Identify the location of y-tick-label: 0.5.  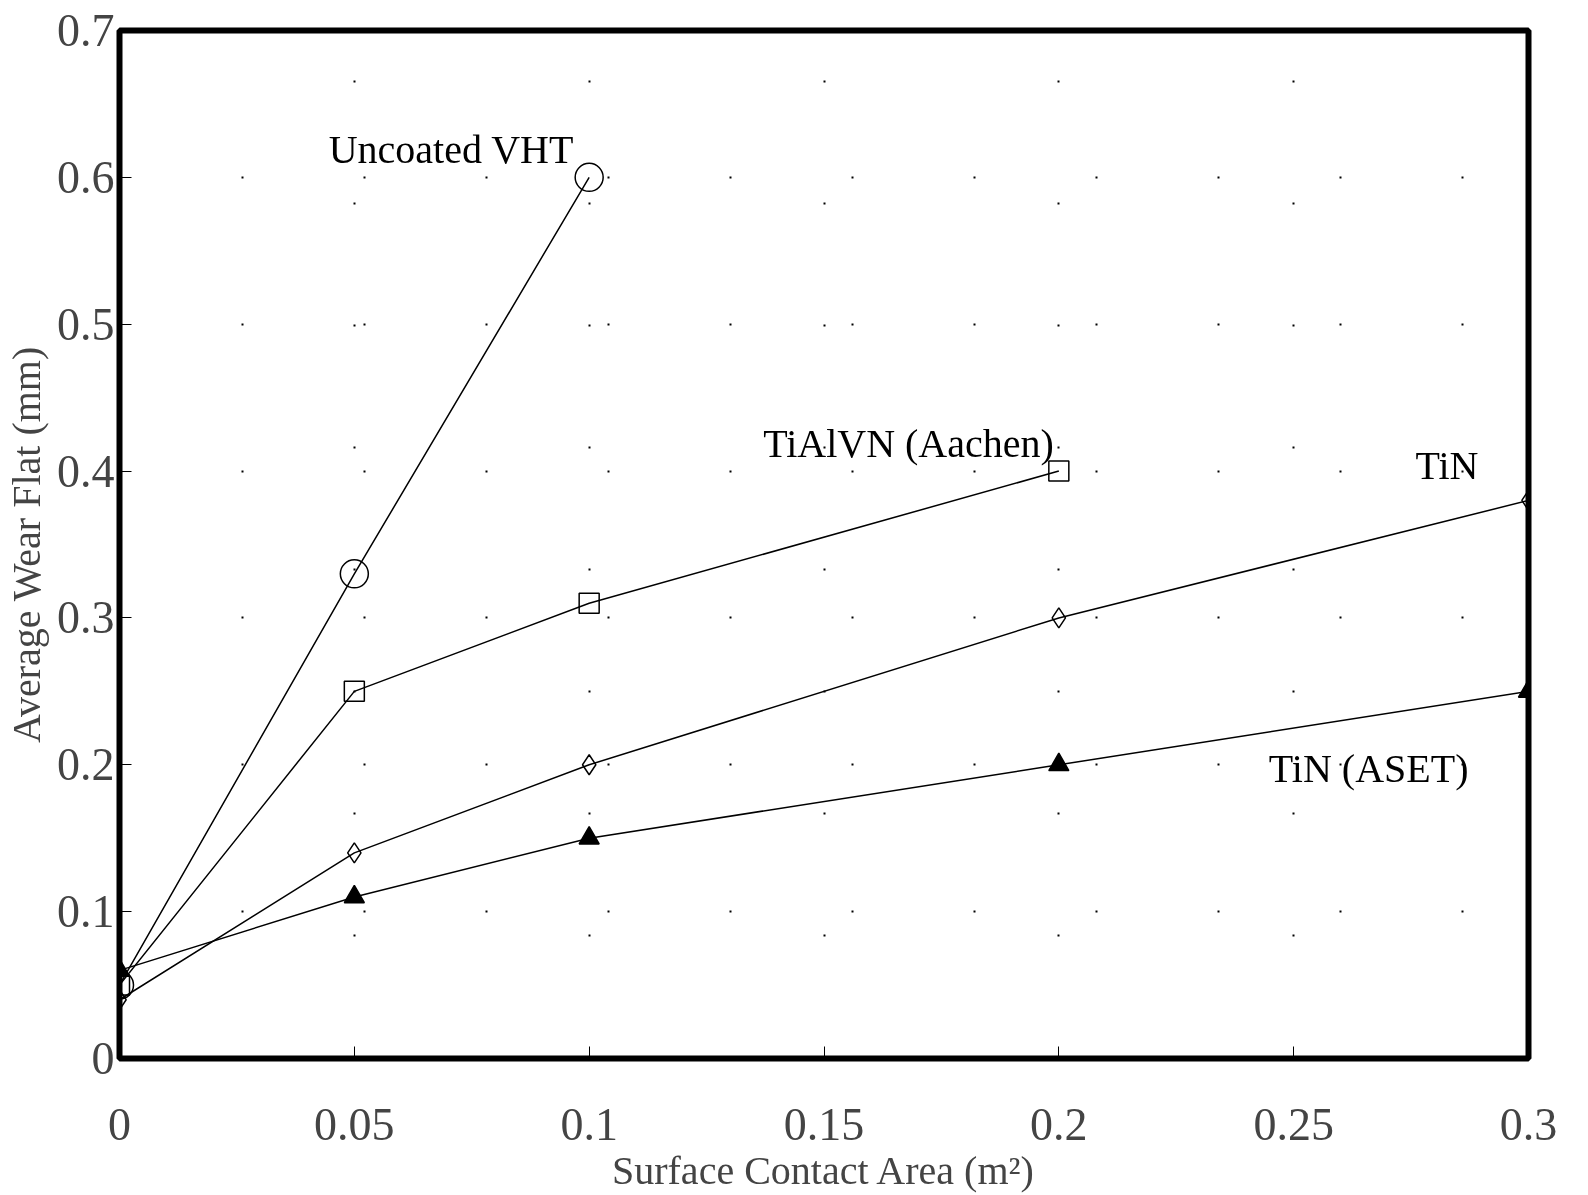
(86, 324).